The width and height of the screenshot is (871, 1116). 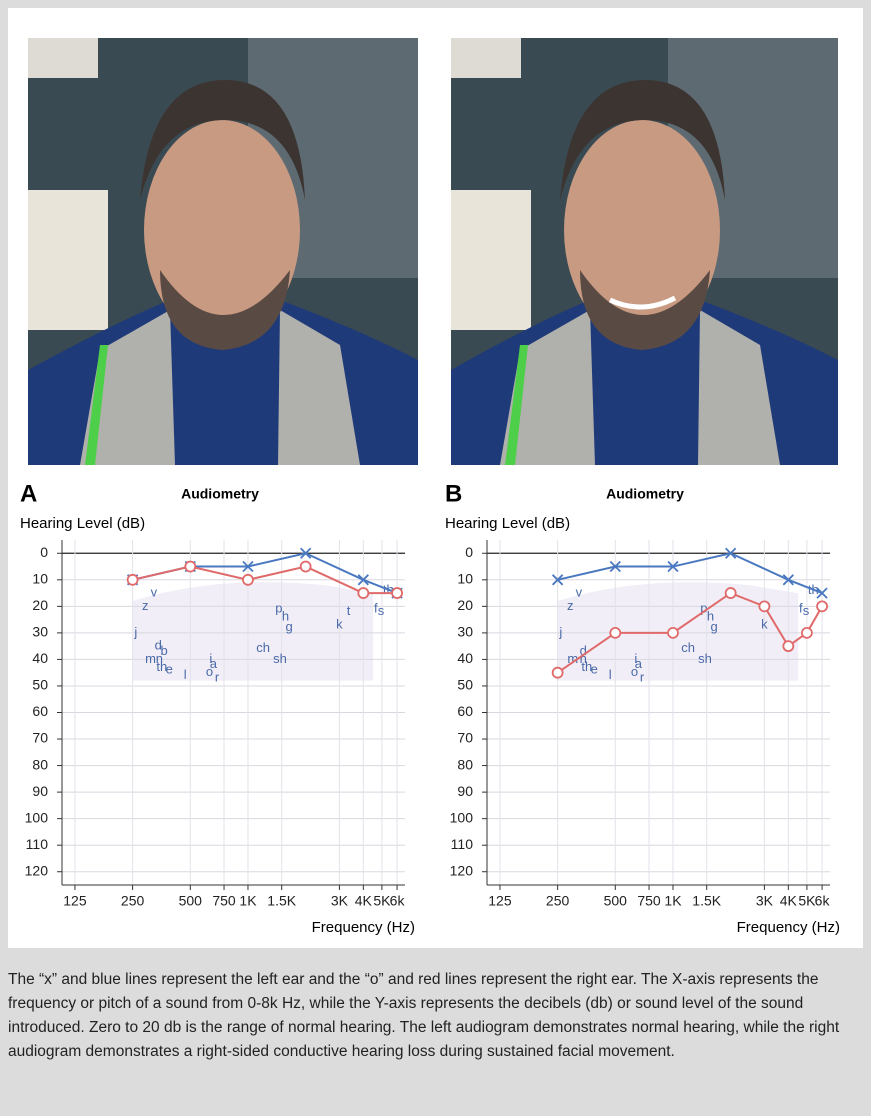 I want to click on y-tick-label: 90, so click(x=40, y=791).